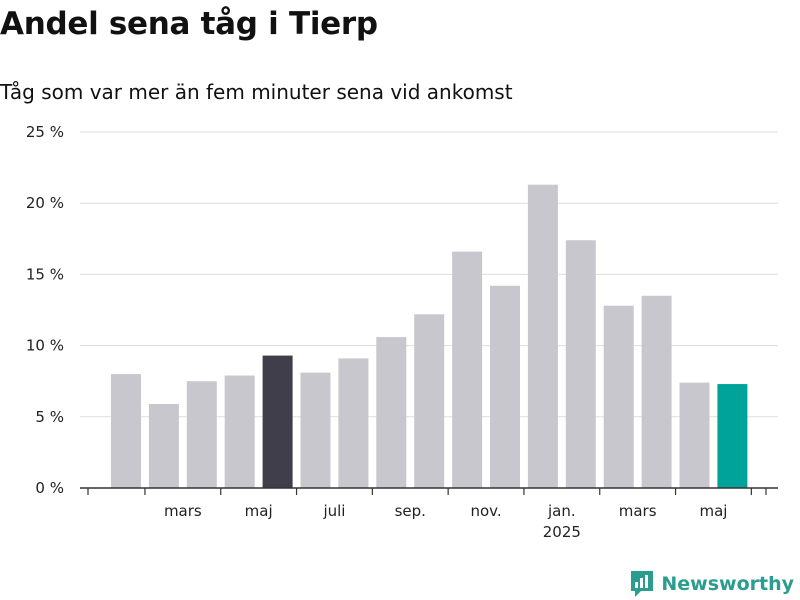  What do you see at coordinates (49, 488) in the screenshot?
I see `y-tick-label: 0 %` at bounding box center [49, 488].